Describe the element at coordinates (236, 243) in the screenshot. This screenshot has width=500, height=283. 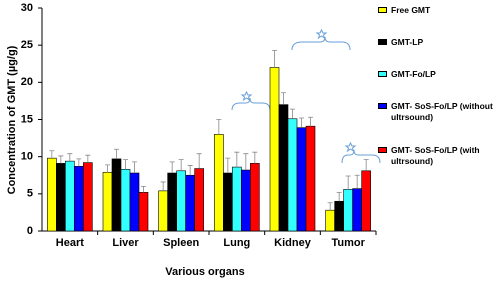
I see `x-tick-label: Lung` at that location.